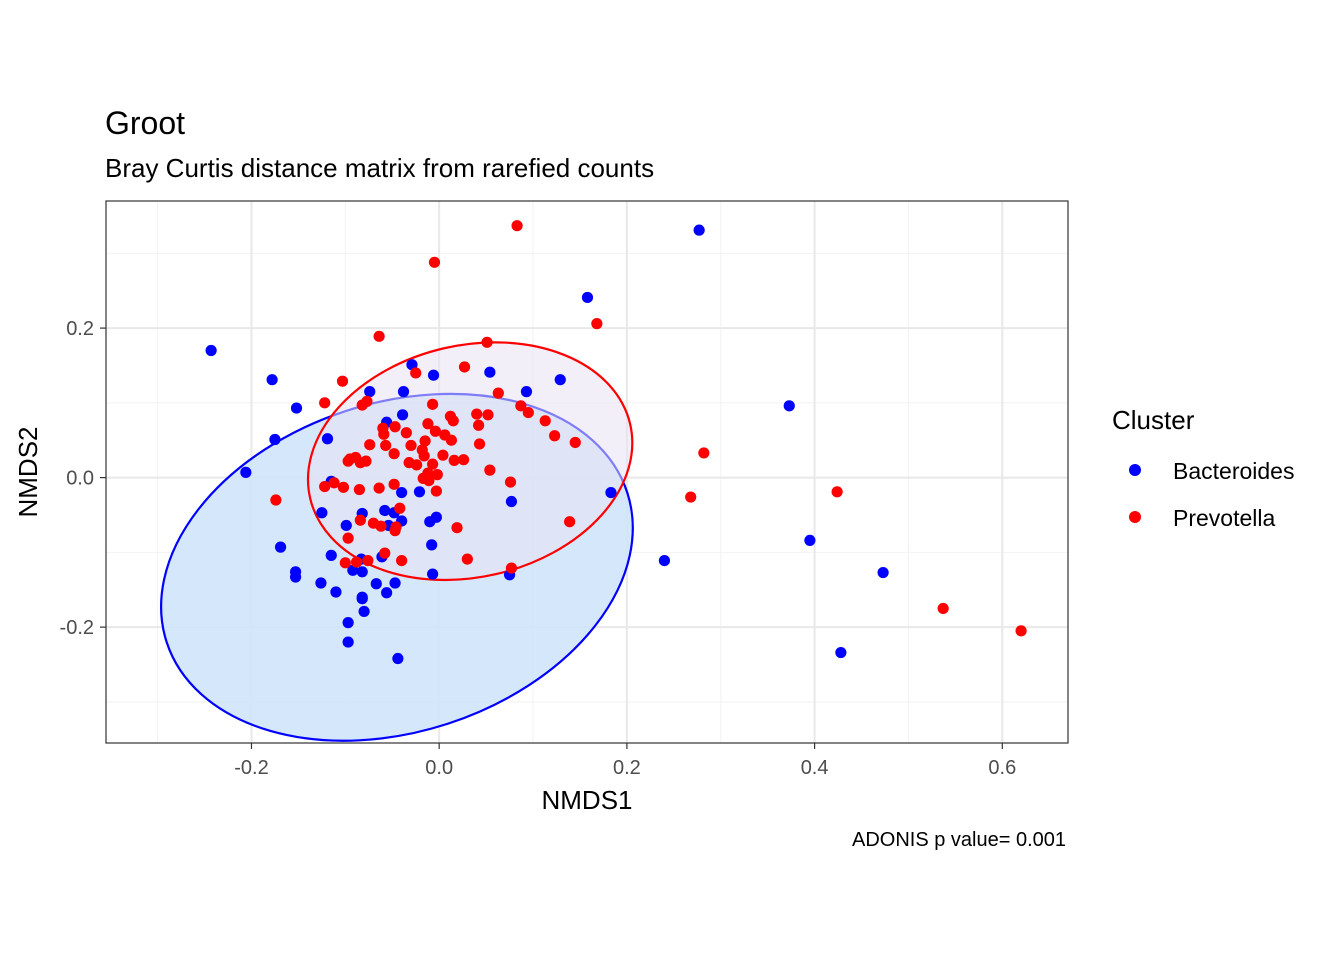  Describe the element at coordinates (28, 471) in the screenshot. I see `y-axis-title: NMDS2` at that location.